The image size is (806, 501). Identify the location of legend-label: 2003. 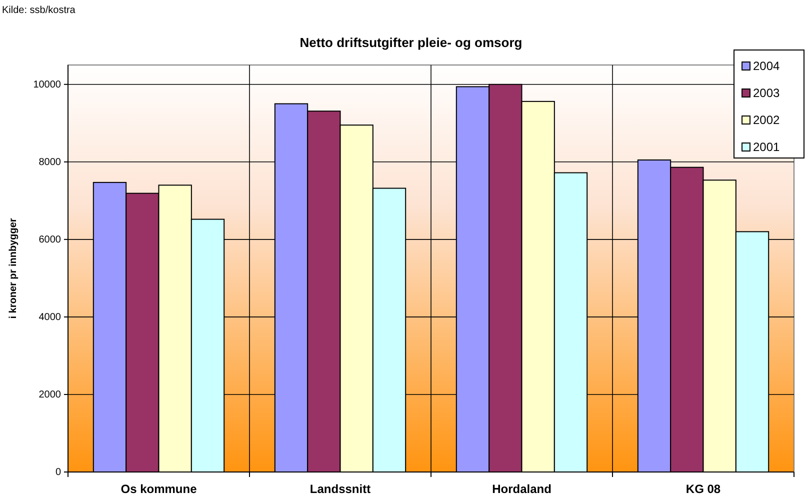
(766, 93).